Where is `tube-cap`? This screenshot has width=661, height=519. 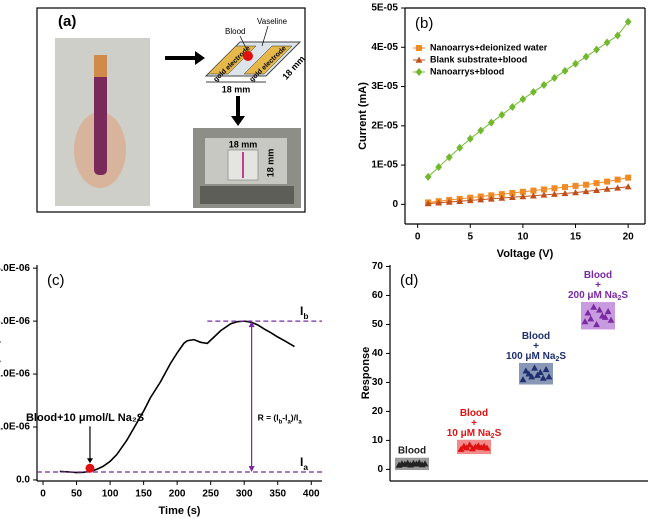
tube-cap is located at coordinates (100, 66).